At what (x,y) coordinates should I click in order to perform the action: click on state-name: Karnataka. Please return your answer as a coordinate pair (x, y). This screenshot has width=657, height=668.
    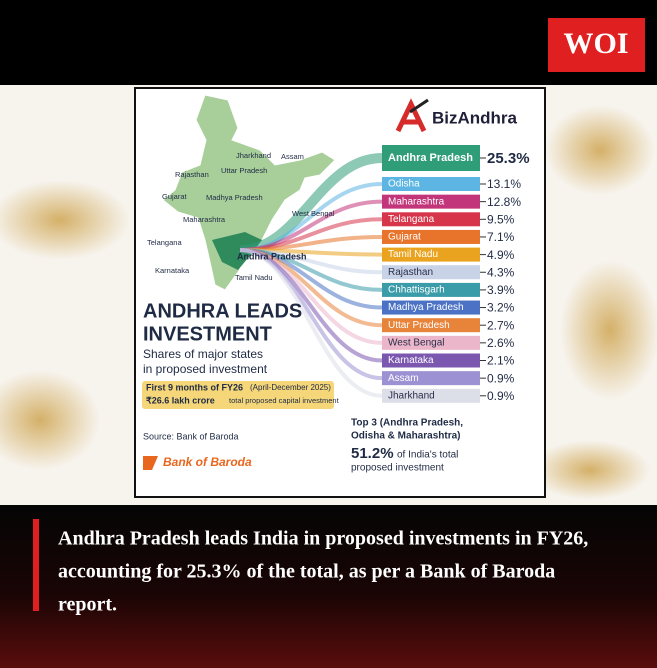
    Looking at the image, I should click on (411, 360).